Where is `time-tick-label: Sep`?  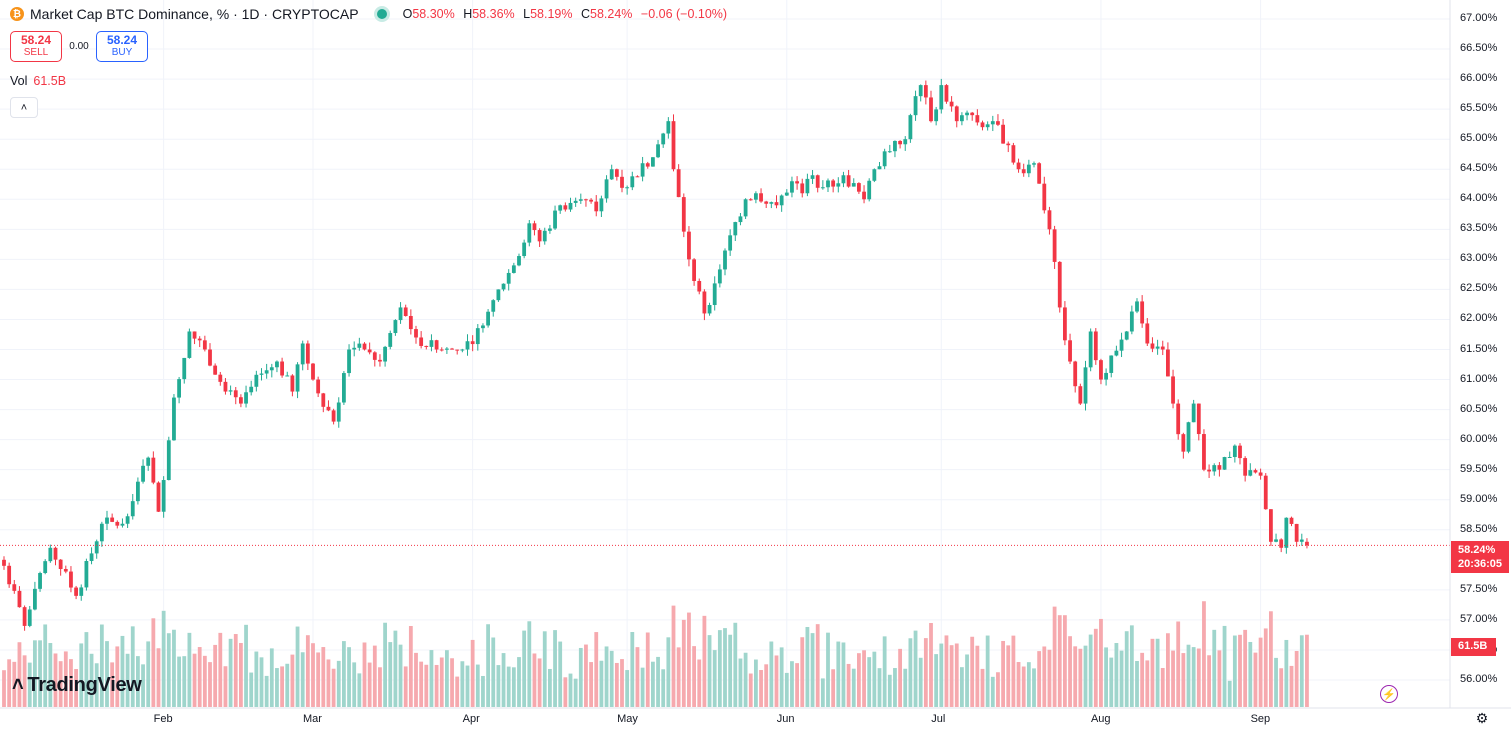 time-tick-label: Sep is located at coordinates (1260, 719).